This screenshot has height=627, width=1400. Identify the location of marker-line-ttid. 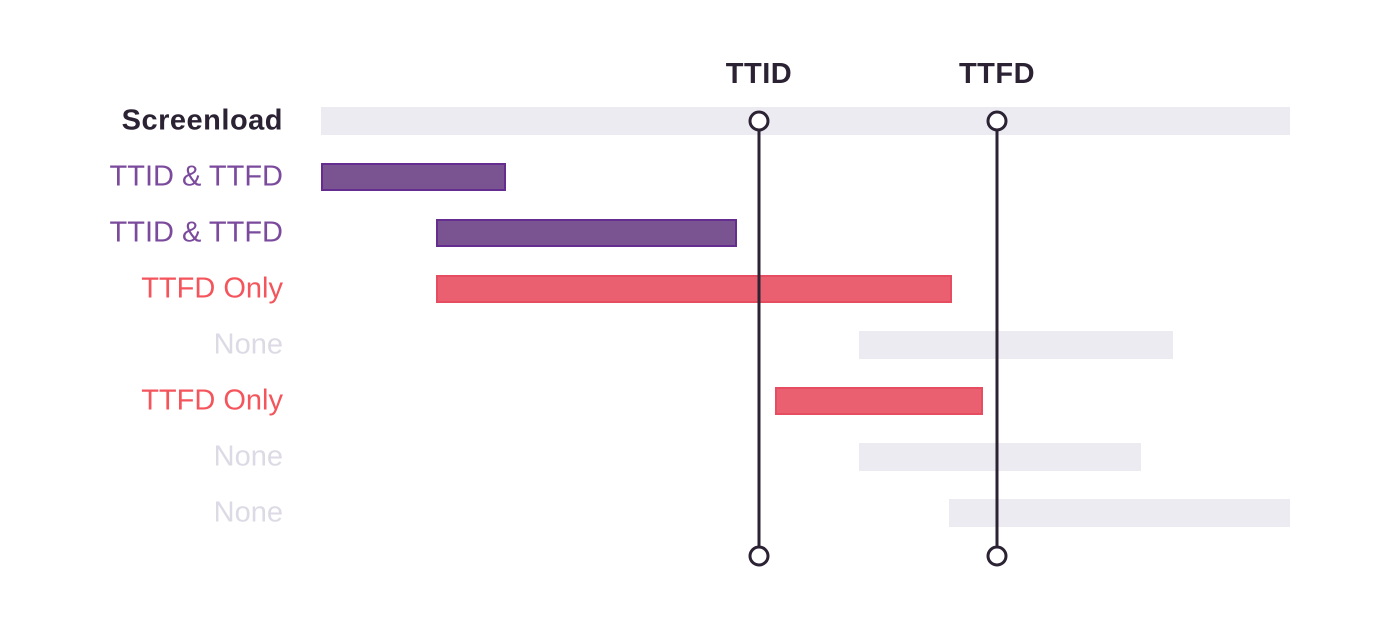
(759, 338).